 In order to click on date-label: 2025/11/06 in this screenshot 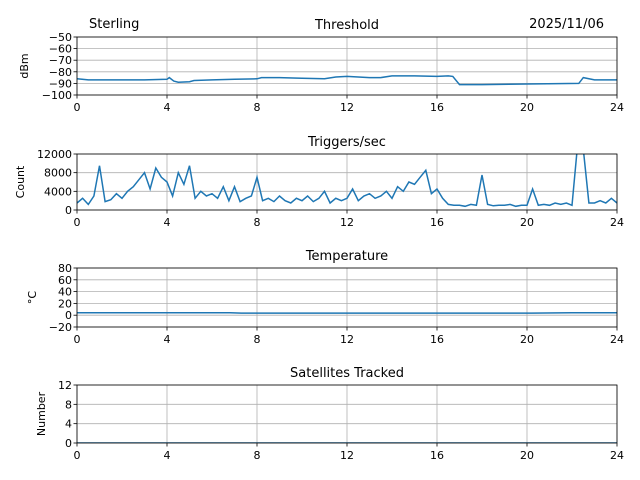, I will do `click(566, 24)`.